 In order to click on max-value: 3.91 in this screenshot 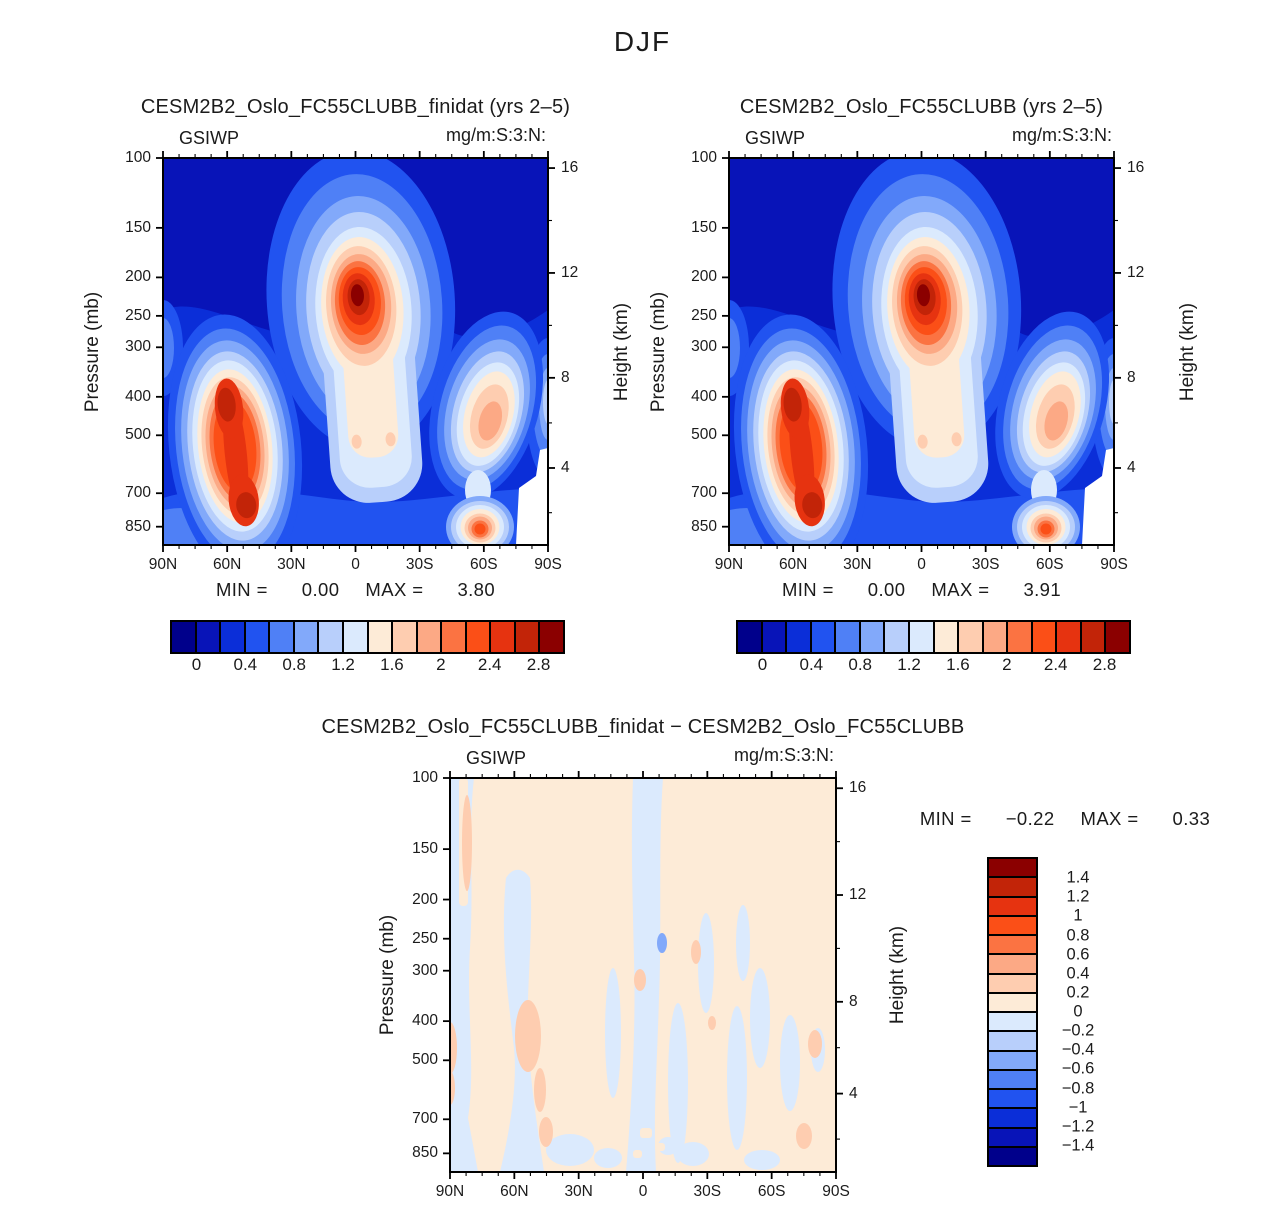, I will do `click(1042, 589)`.